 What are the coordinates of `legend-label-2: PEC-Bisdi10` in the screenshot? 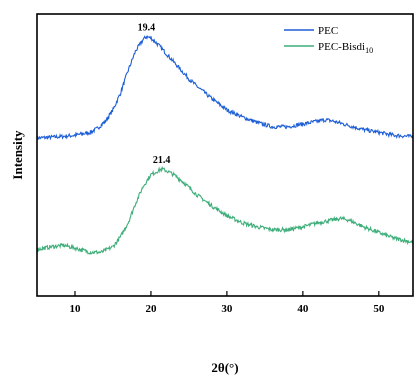 It's located at (345, 48).